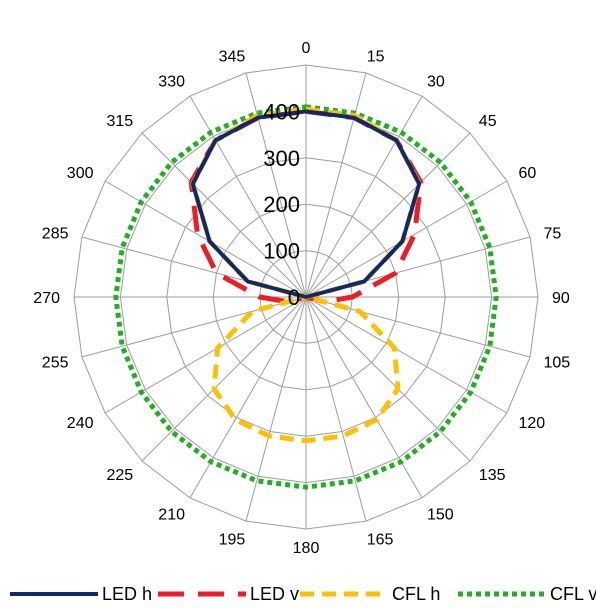  What do you see at coordinates (80, 423) in the screenshot?
I see `angle-tick-240: 240` at bounding box center [80, 423].